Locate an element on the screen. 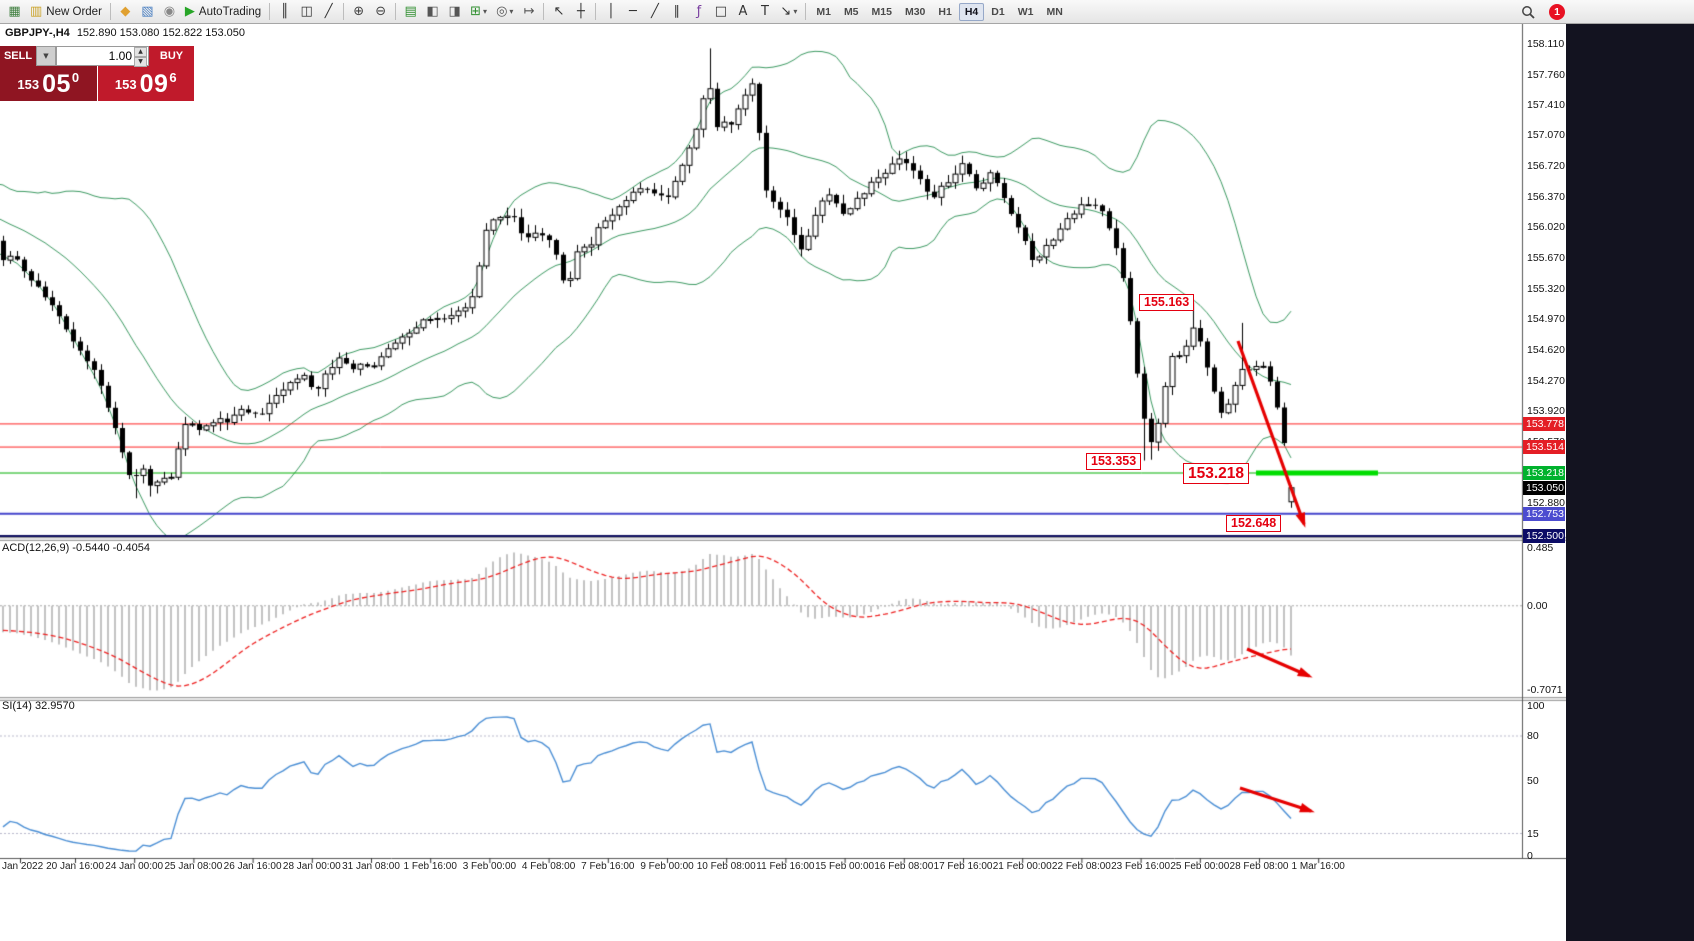 The image size is (1694, 941). new-chart-icon: ▦ is located at coordinates (14, 11).